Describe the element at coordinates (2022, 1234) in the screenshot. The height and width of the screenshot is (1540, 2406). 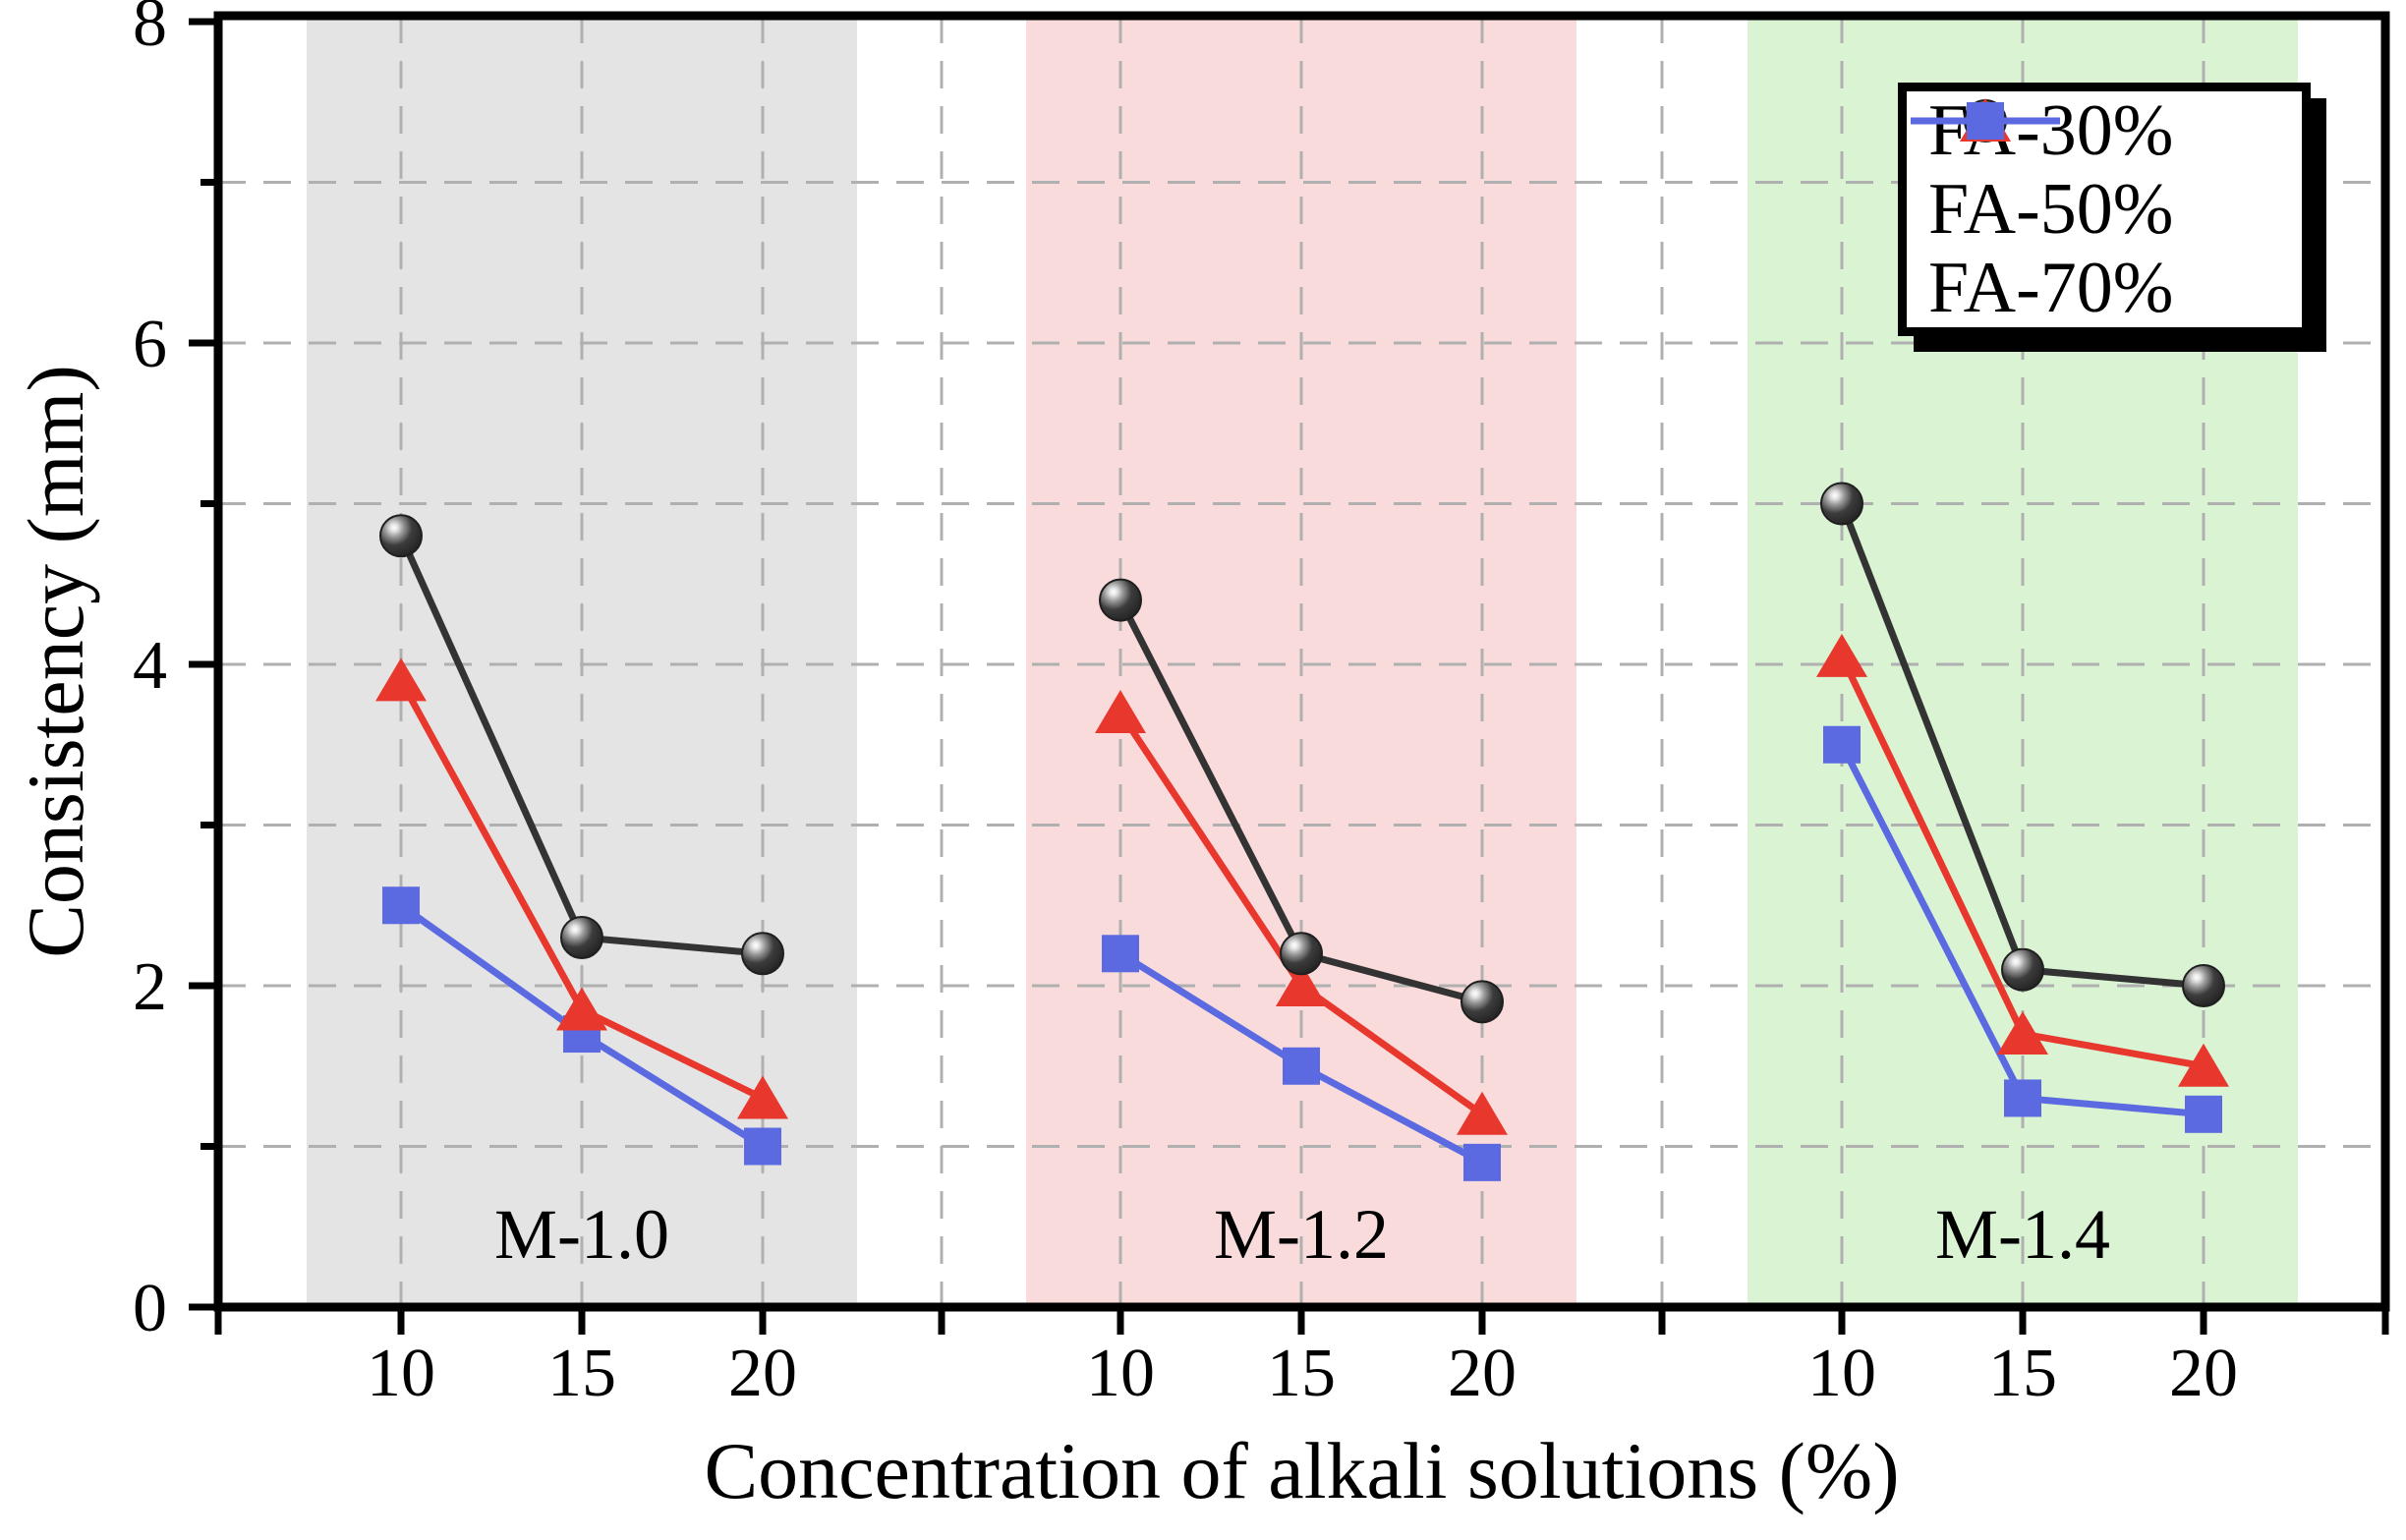
I see `band-label: M-1.4` at that location.